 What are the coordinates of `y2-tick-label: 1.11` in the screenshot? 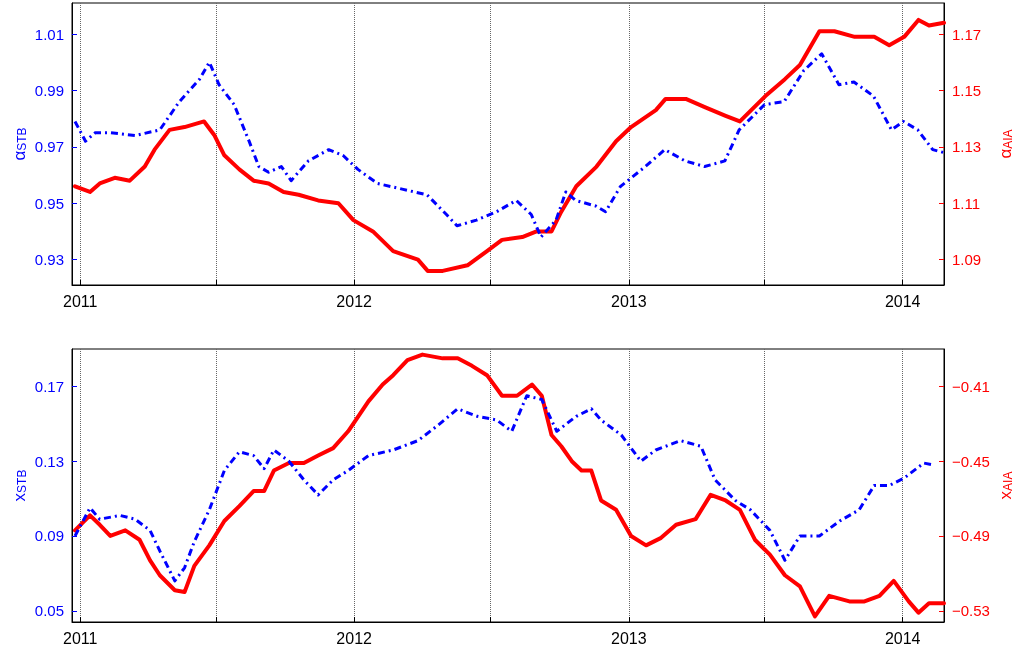 It's located at (966, 203).